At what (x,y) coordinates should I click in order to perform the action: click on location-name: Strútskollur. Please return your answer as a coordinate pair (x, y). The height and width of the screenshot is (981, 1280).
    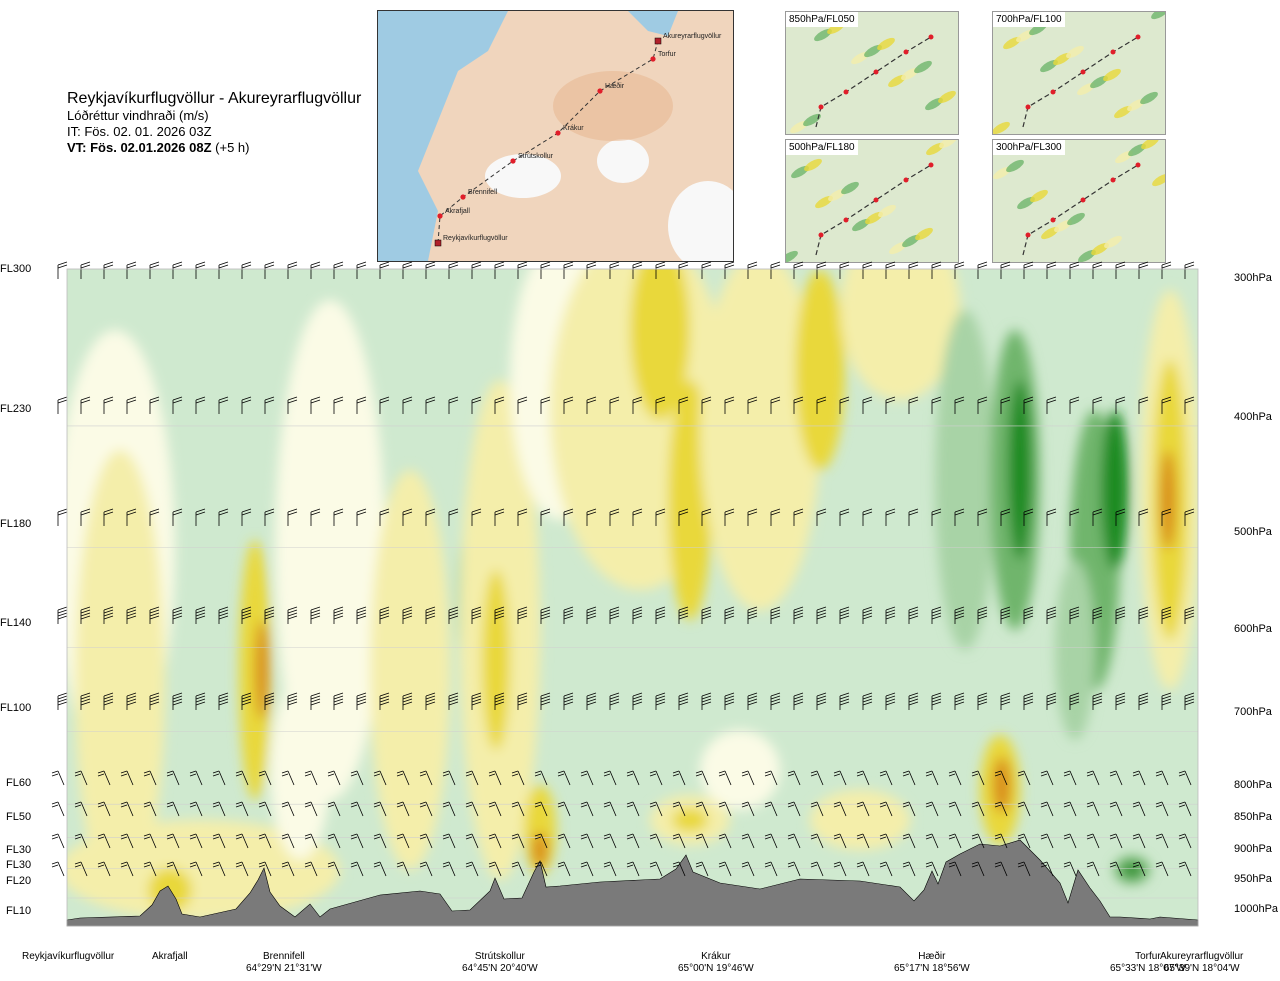
    Looking at the image, I should click on (499, 956).